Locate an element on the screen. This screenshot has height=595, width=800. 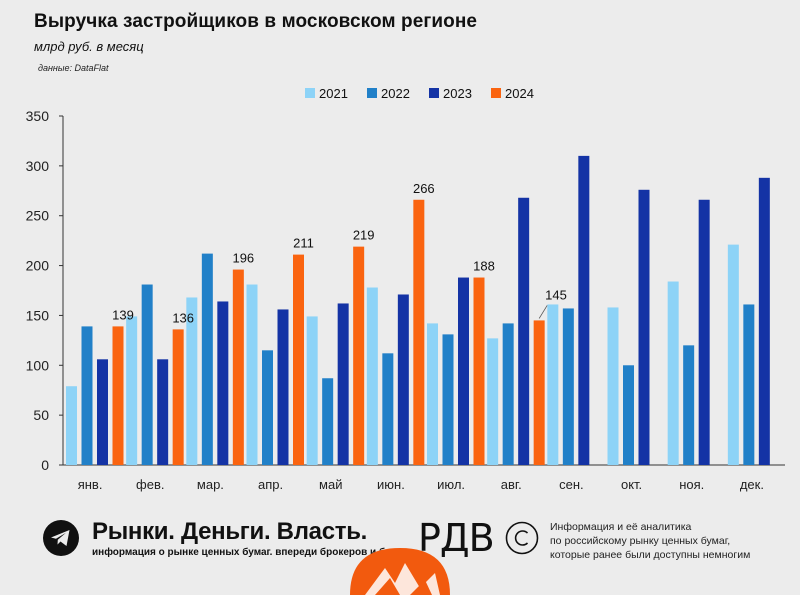
data-label-2024: 266 is located at coordinates (424, 188).